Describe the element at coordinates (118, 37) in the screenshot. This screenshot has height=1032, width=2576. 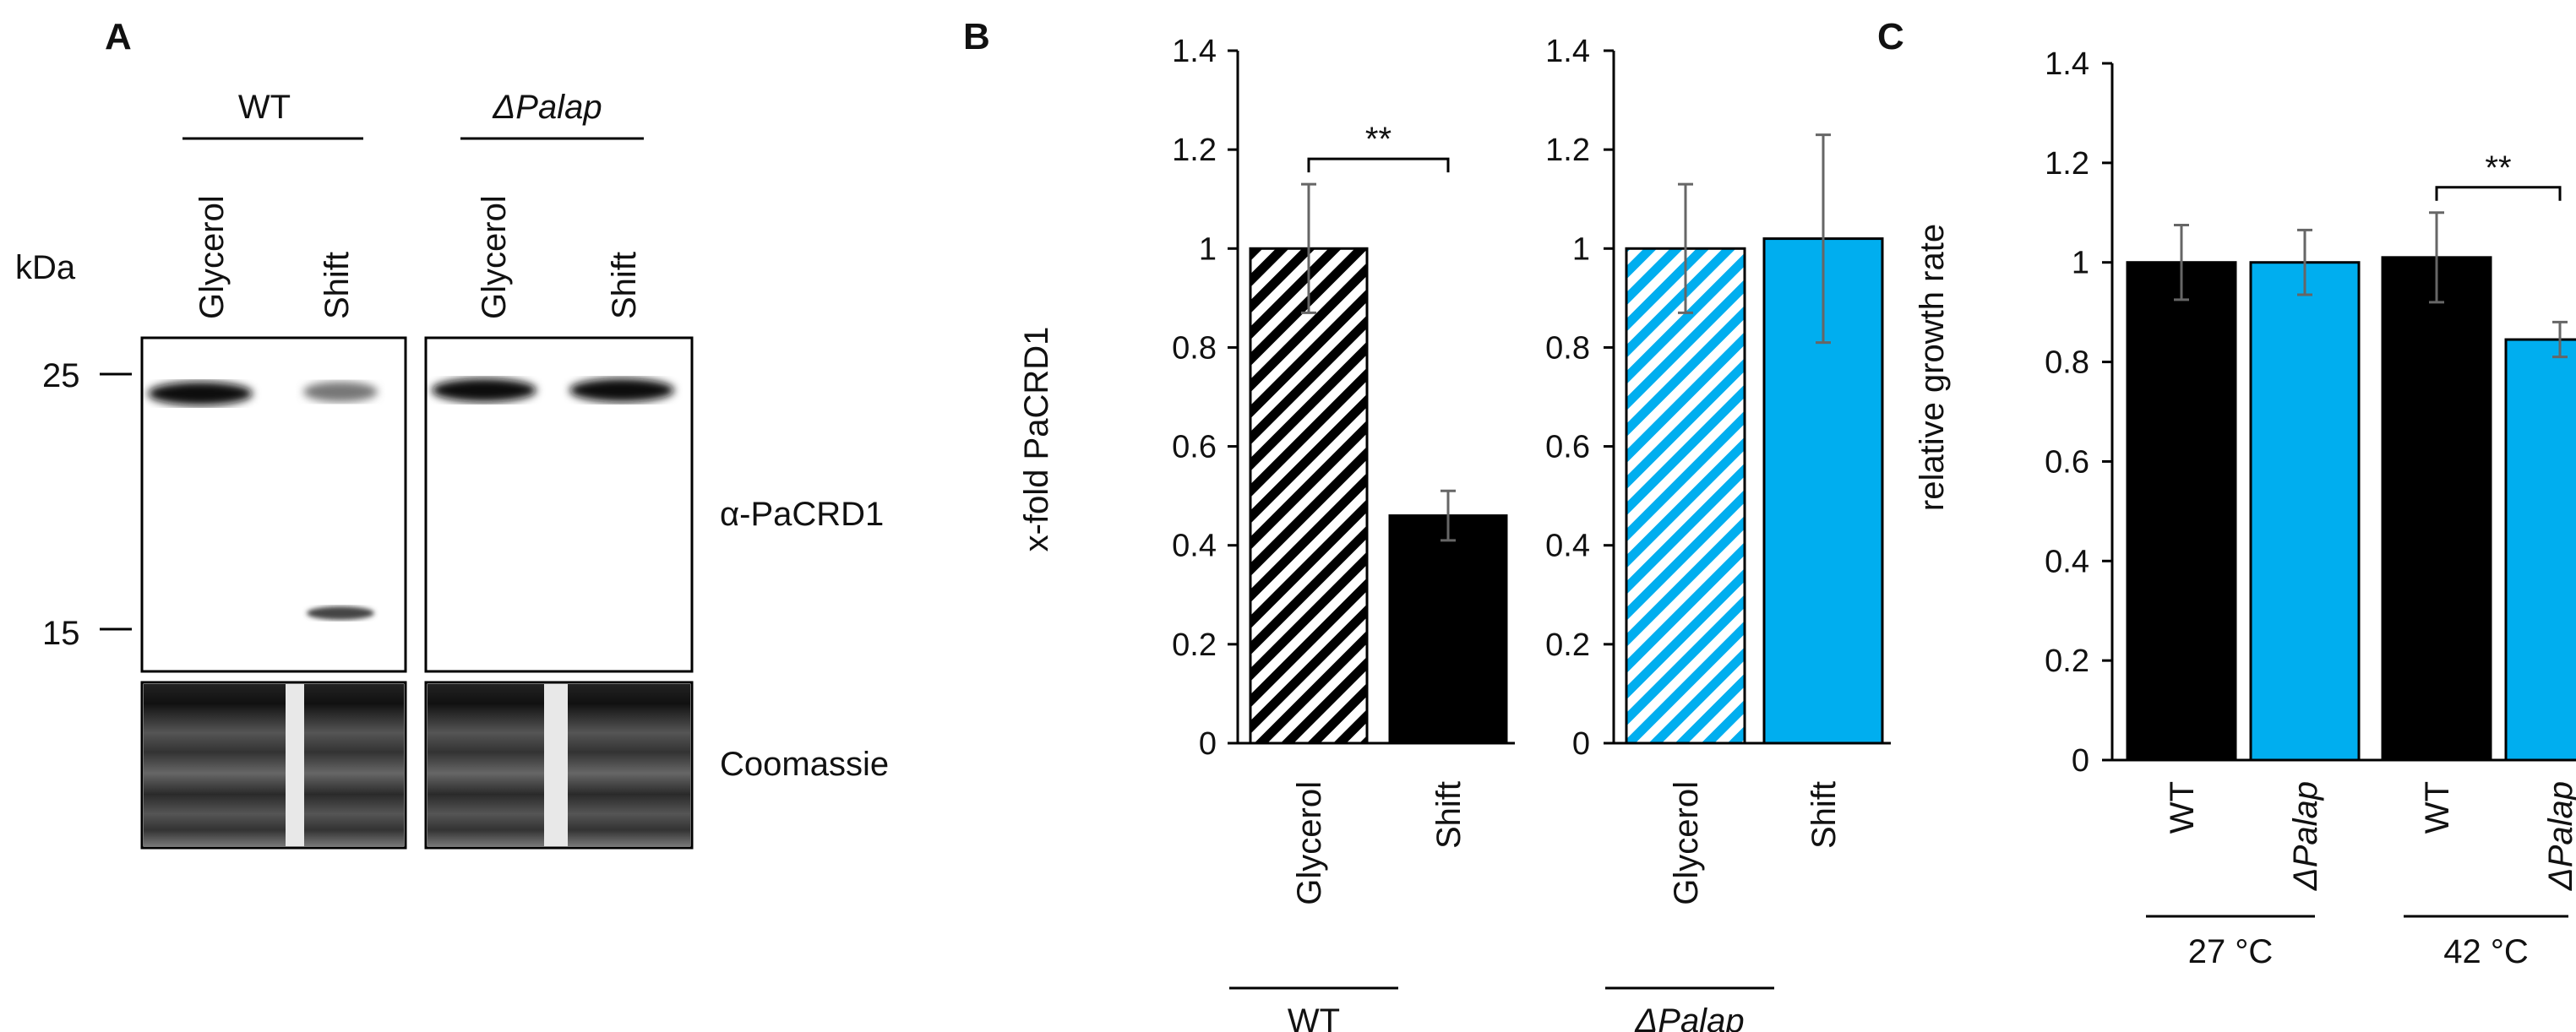
I see `panel-a-letter: A` at that location.